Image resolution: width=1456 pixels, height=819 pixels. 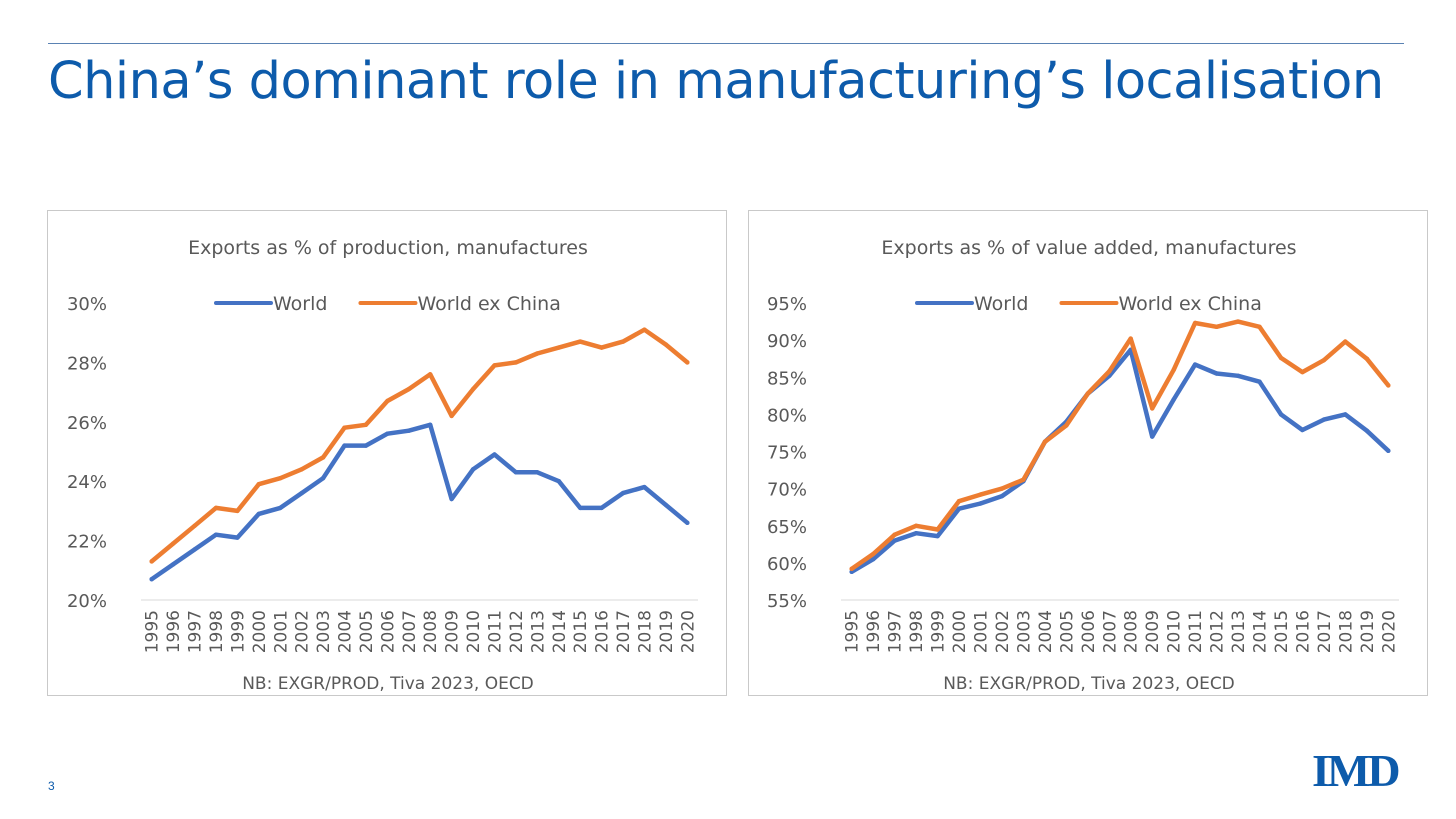 I want to click on chart-title: Exports as % of production, manufactures, so click(x=388, y=248).